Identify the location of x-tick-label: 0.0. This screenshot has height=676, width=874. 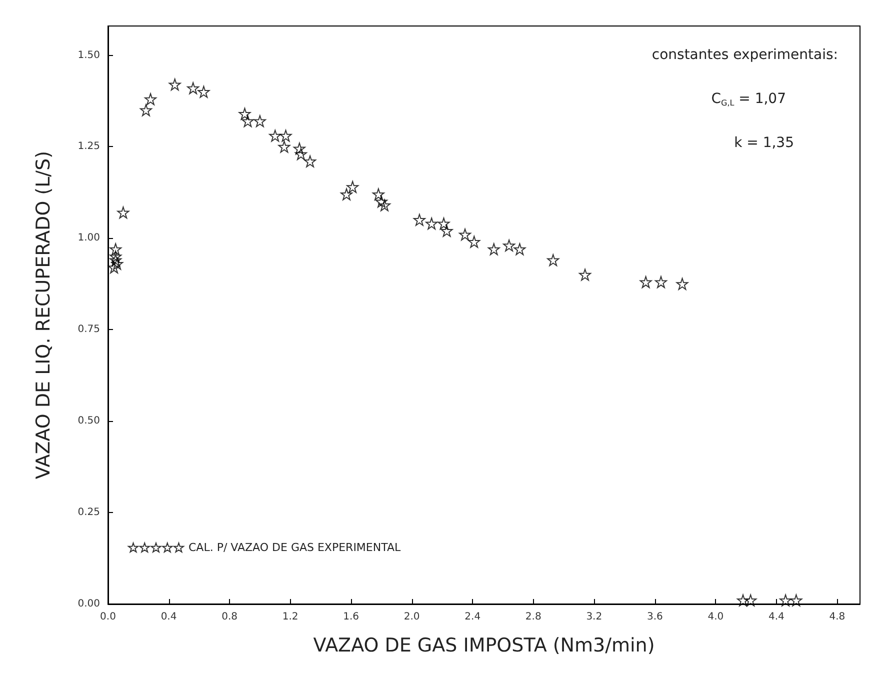
(108, 617).